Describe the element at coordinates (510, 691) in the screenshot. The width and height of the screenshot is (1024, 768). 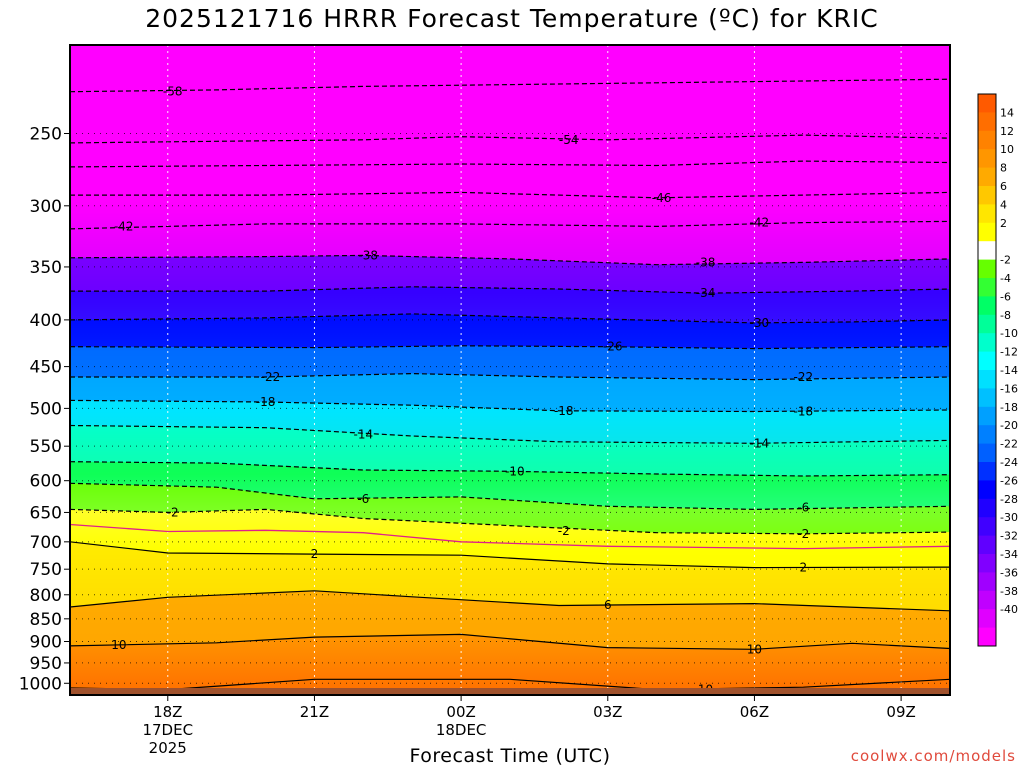
I see `ground-strip` at that location.